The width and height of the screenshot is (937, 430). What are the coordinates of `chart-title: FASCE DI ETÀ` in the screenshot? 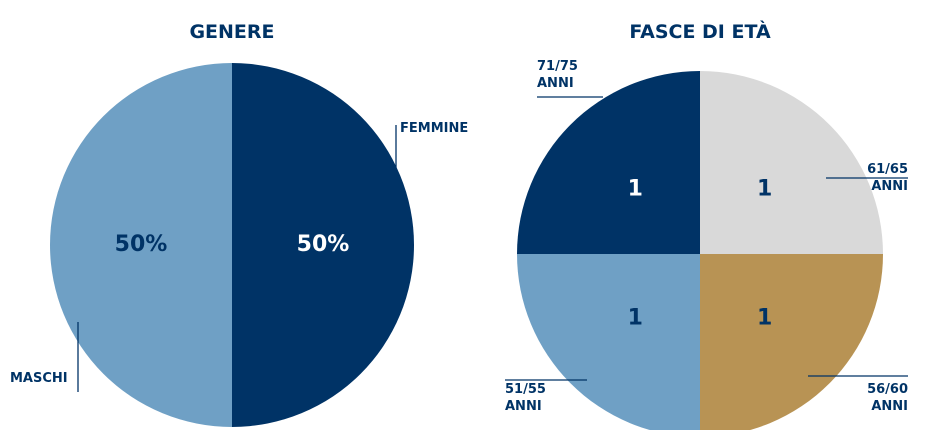 It's located at (700, 31).